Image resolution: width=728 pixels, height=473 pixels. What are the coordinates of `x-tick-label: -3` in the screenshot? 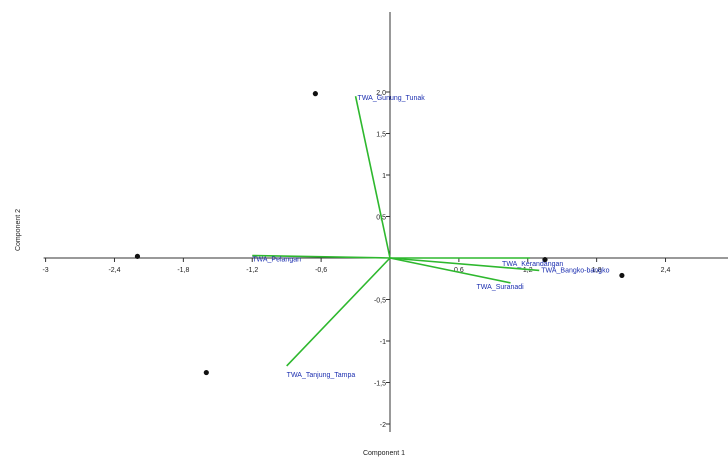 It's located at (45, 270).